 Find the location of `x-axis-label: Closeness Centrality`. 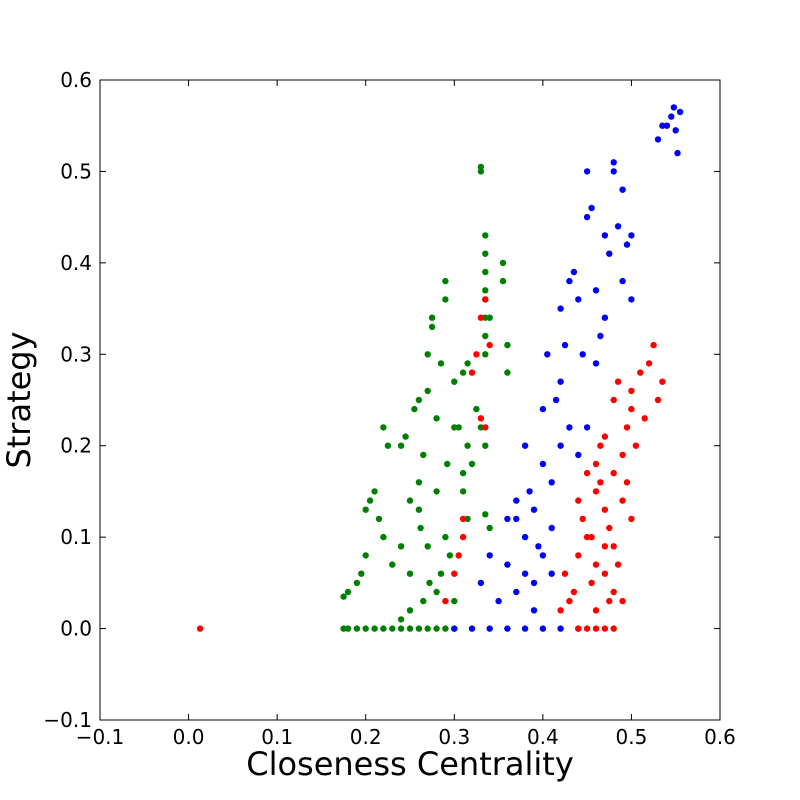

x-axis-label: Closeness Centrality is located at coordinates (410, 764).